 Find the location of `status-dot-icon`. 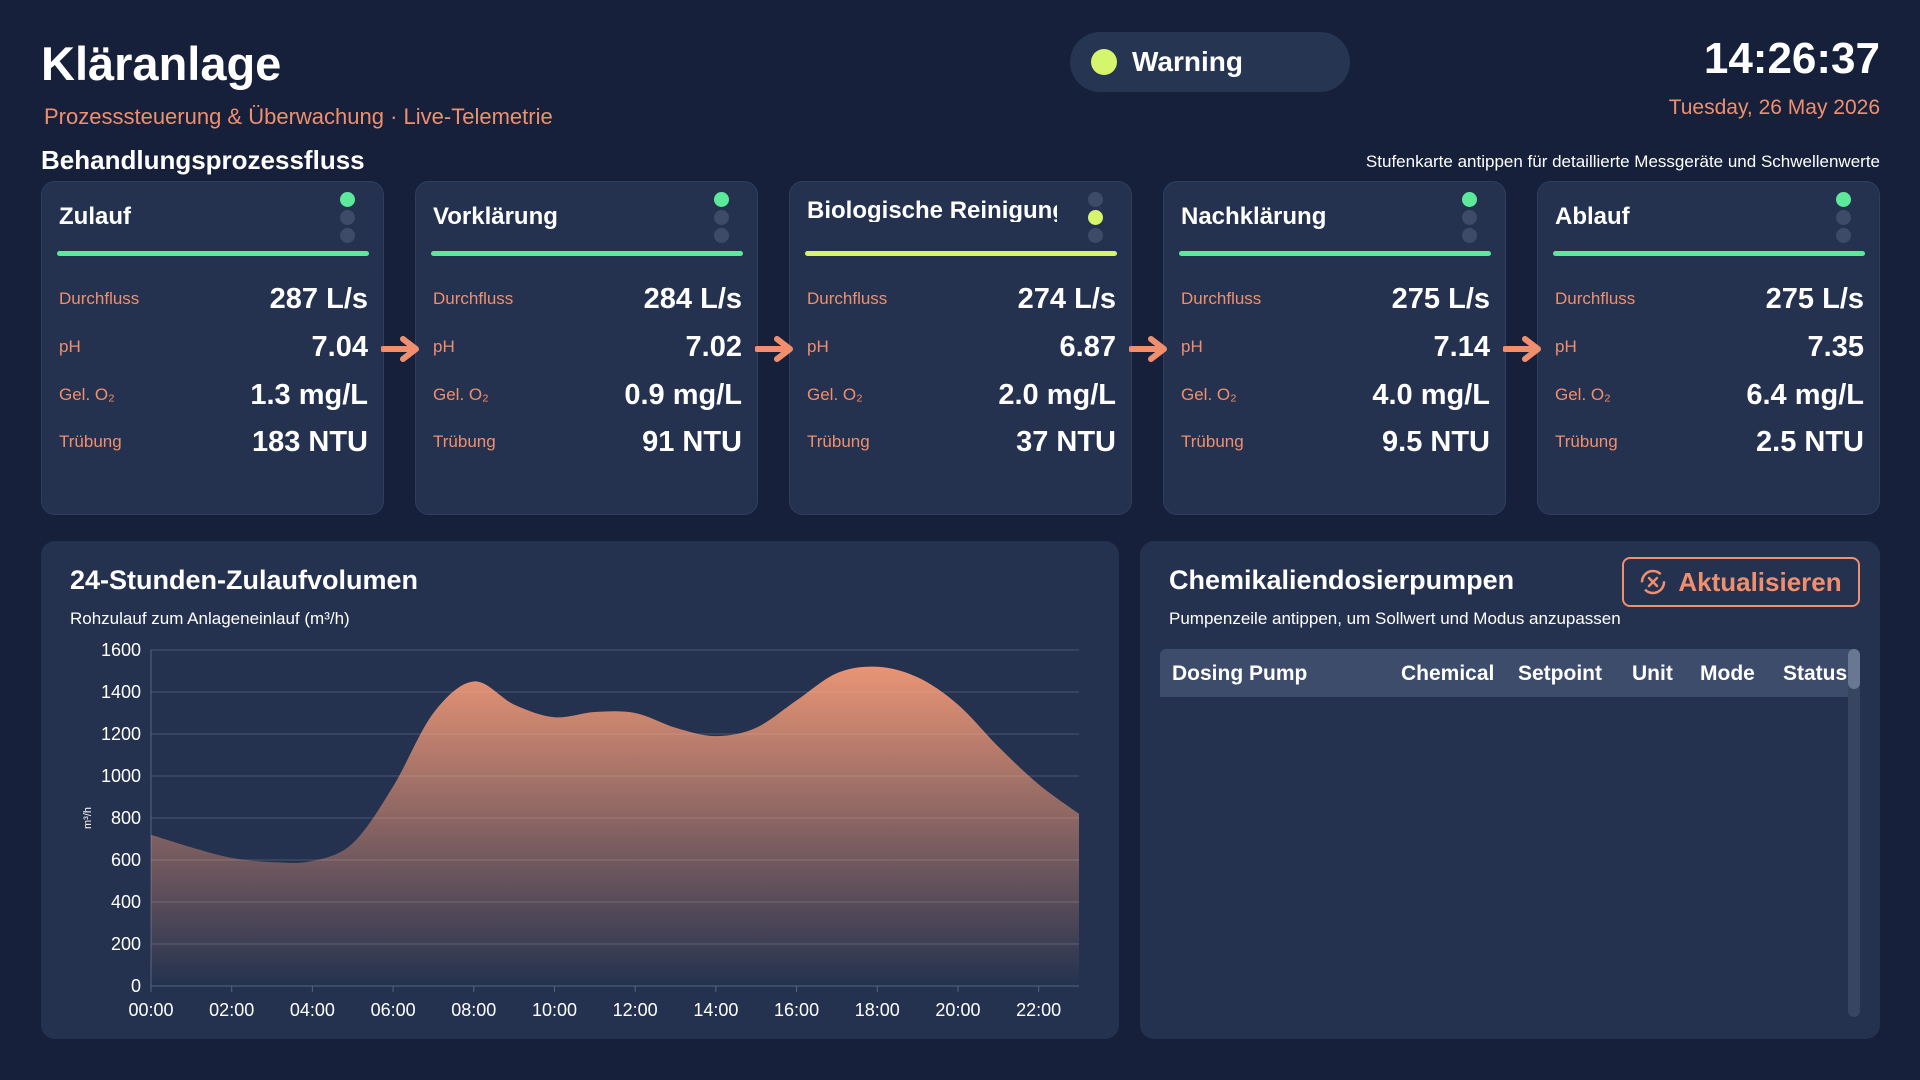

status-dot-icon is located at coordinates (1104, 62).